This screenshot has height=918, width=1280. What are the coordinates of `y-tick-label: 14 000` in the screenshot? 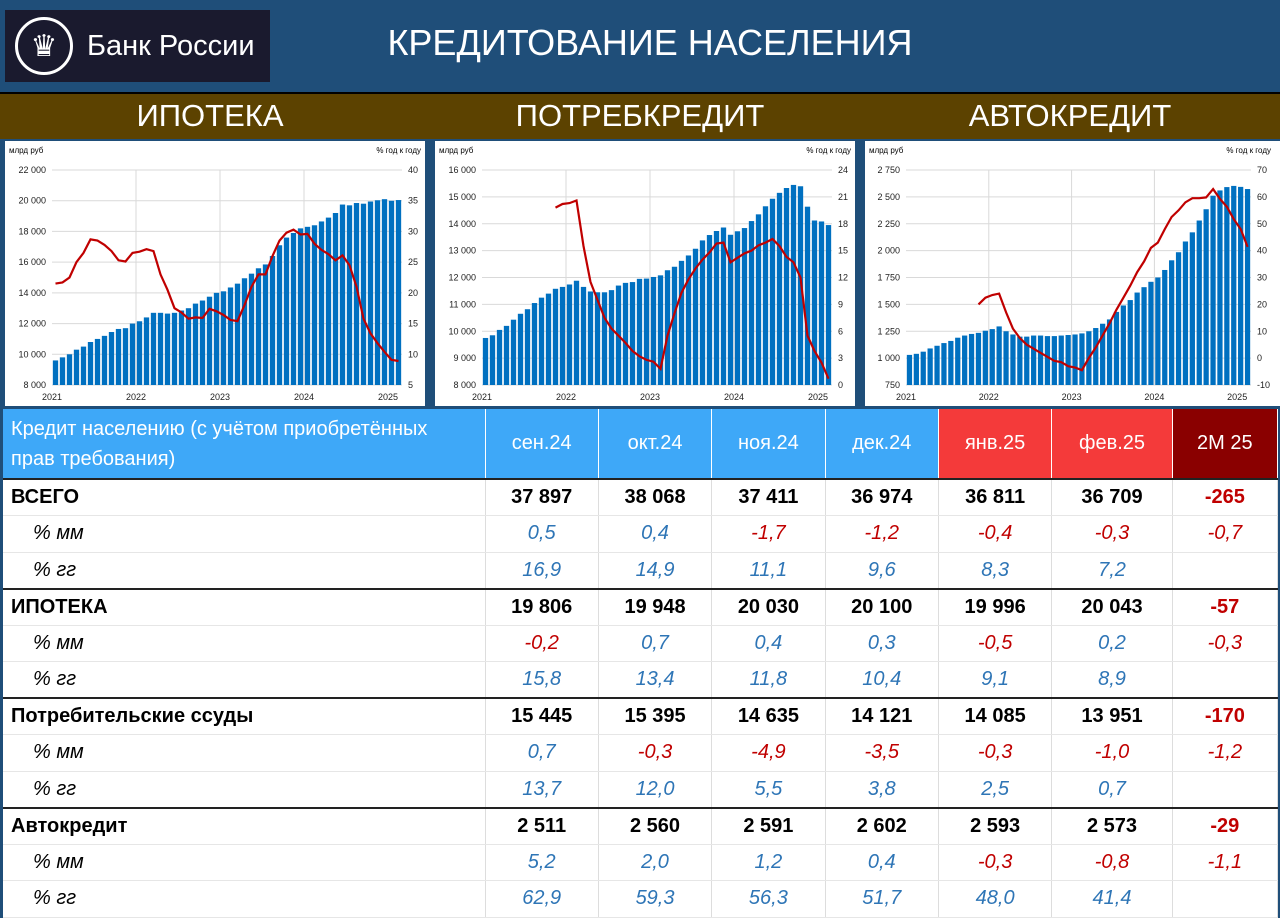 It's located at (32, 293).